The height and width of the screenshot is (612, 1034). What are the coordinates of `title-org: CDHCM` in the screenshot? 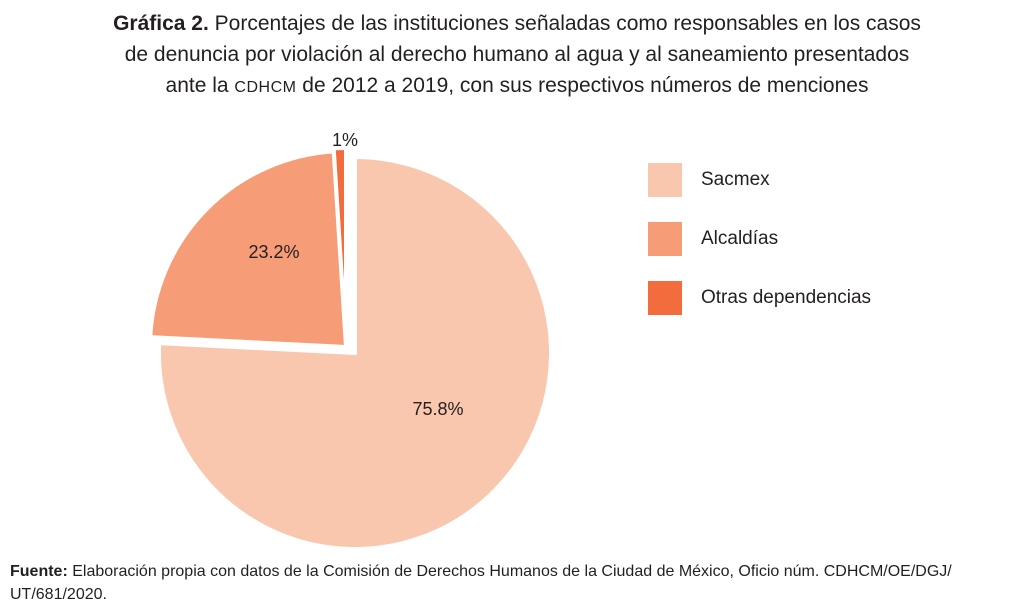 It's located at (265, 87).